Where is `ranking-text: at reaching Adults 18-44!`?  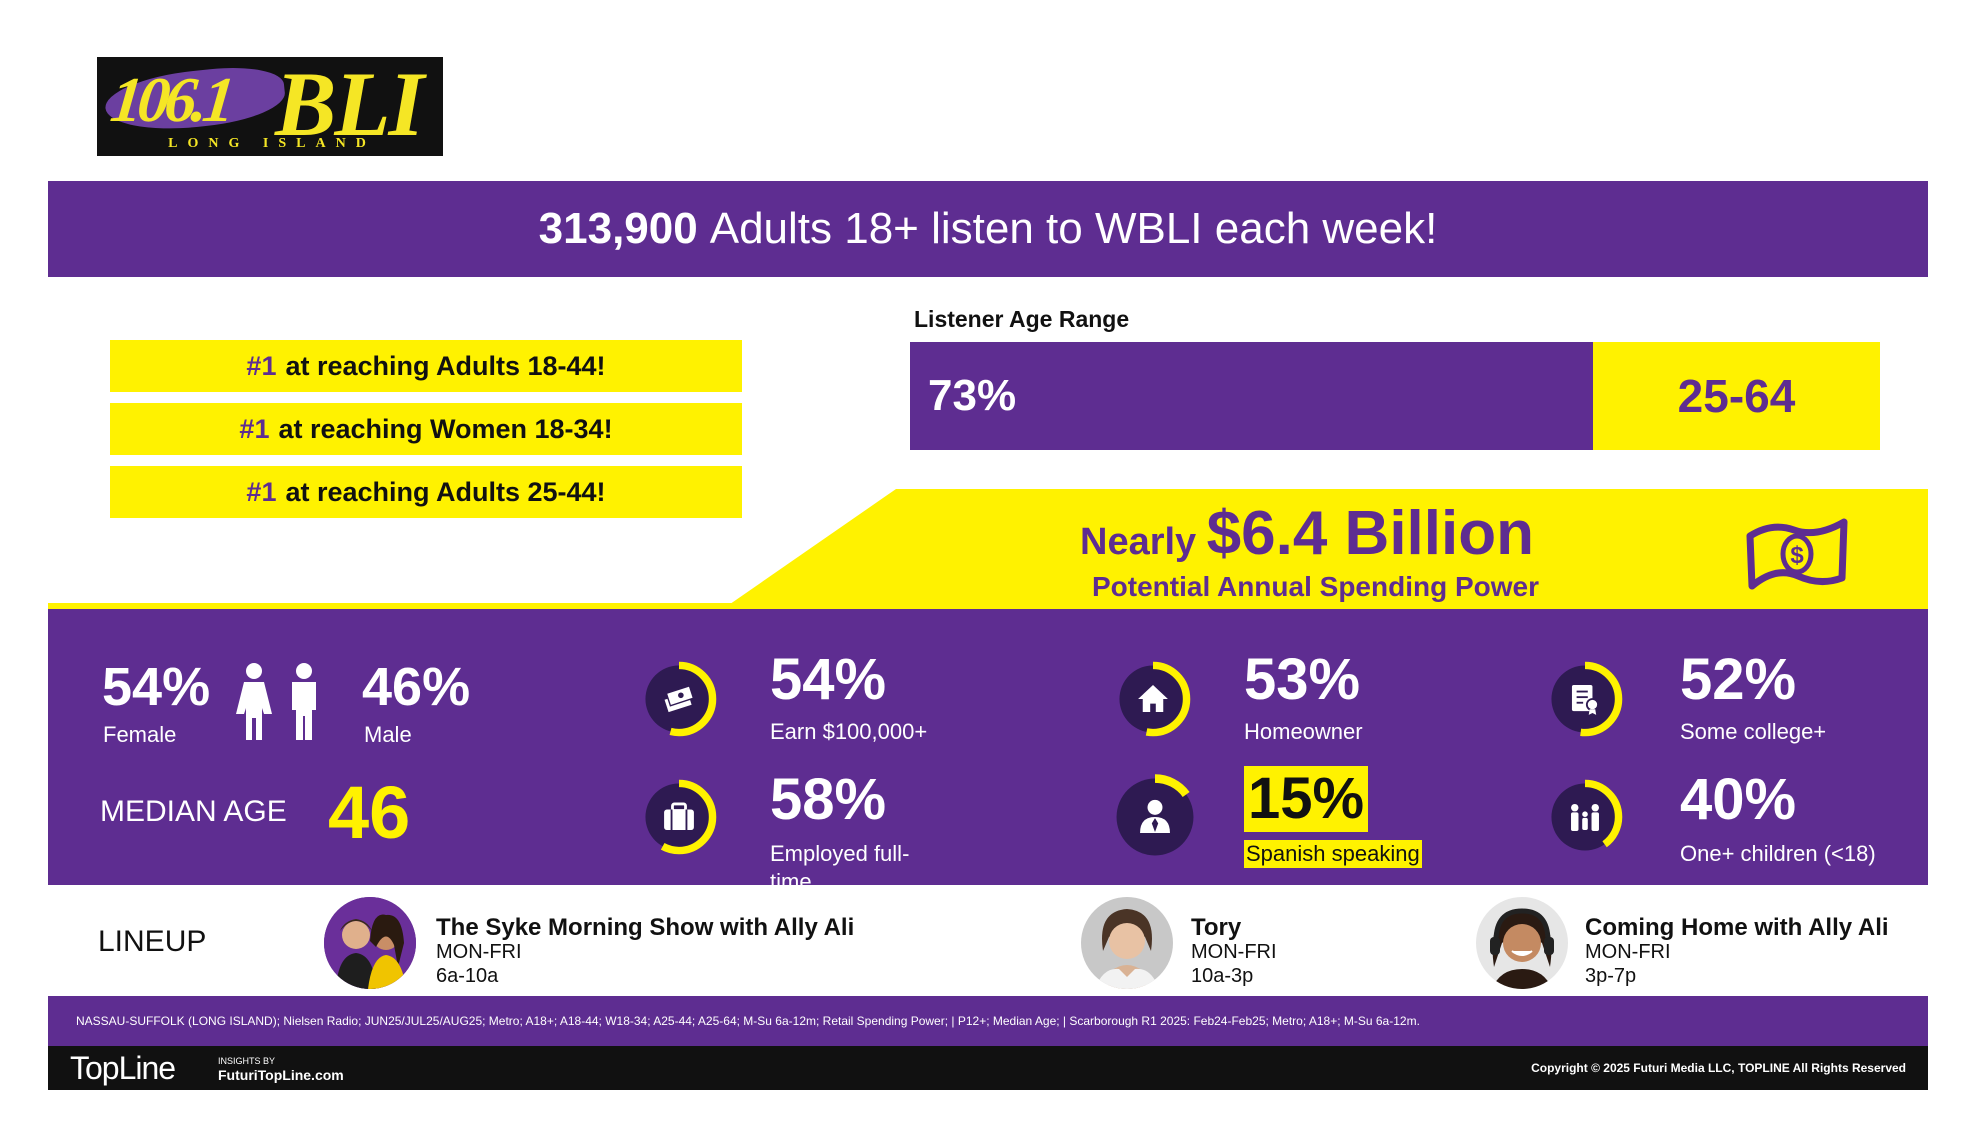 ranking-text: at reaching Adults 18-44! is located at coordinates (445, 365).